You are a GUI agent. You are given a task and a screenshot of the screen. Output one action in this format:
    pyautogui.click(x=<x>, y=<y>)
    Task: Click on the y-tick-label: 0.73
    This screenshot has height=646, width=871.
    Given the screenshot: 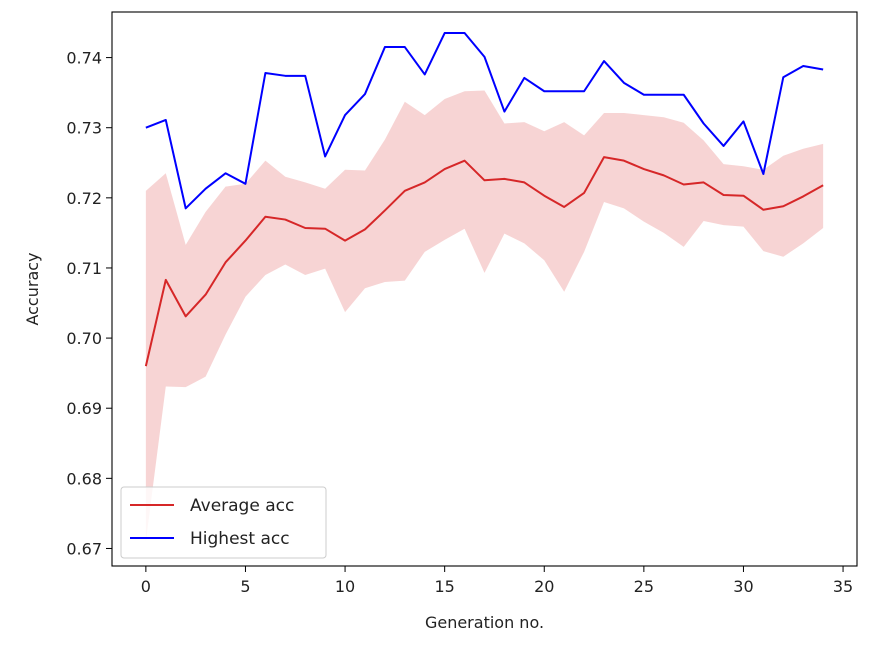 What is the action you would take?
    pyautogui.click(x=84, y=128)
    